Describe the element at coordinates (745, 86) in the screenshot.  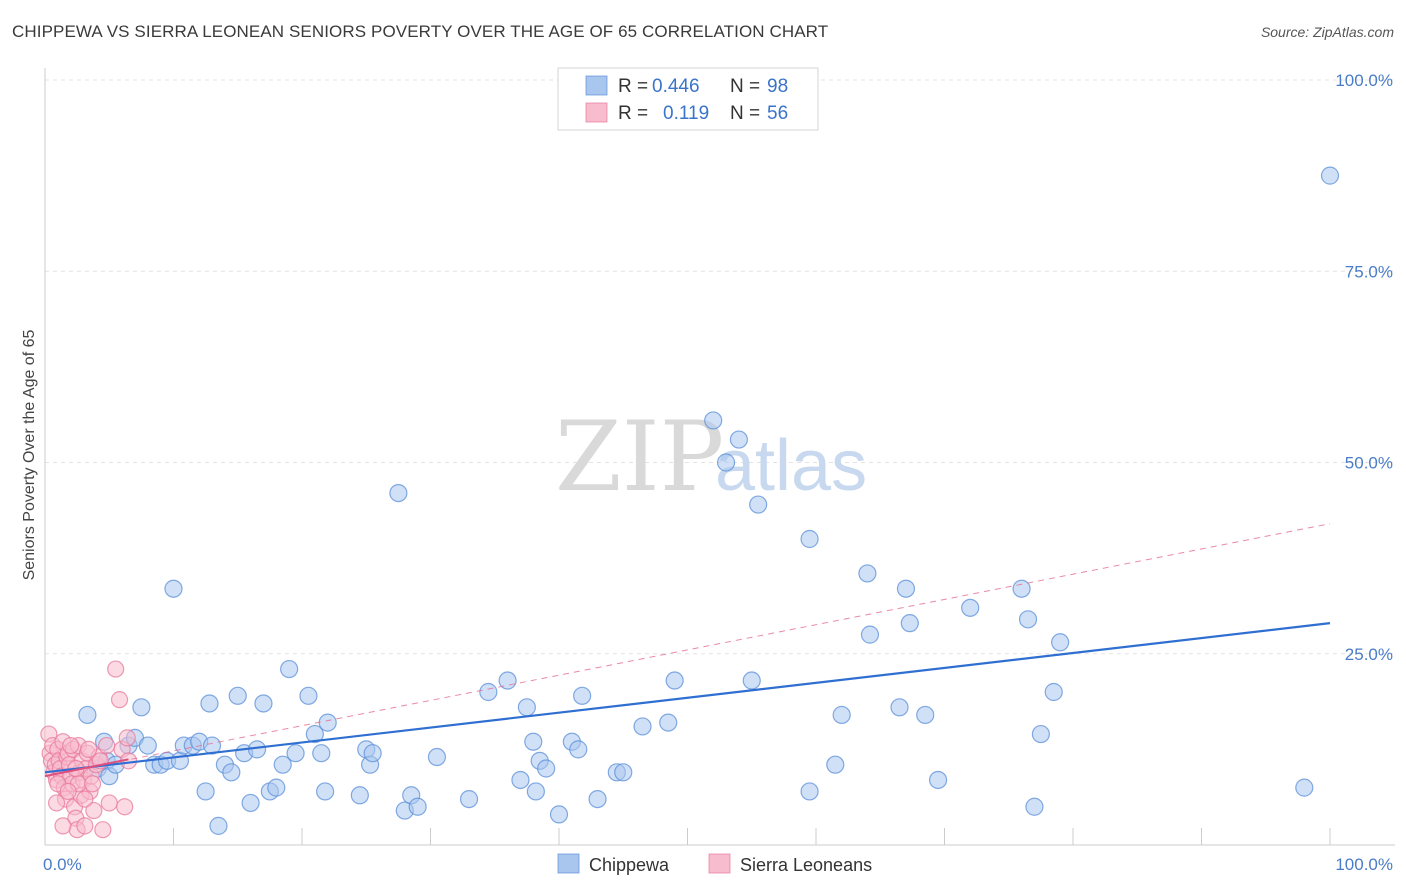
I see `legend-n-label-chippewa: N =` at that location.